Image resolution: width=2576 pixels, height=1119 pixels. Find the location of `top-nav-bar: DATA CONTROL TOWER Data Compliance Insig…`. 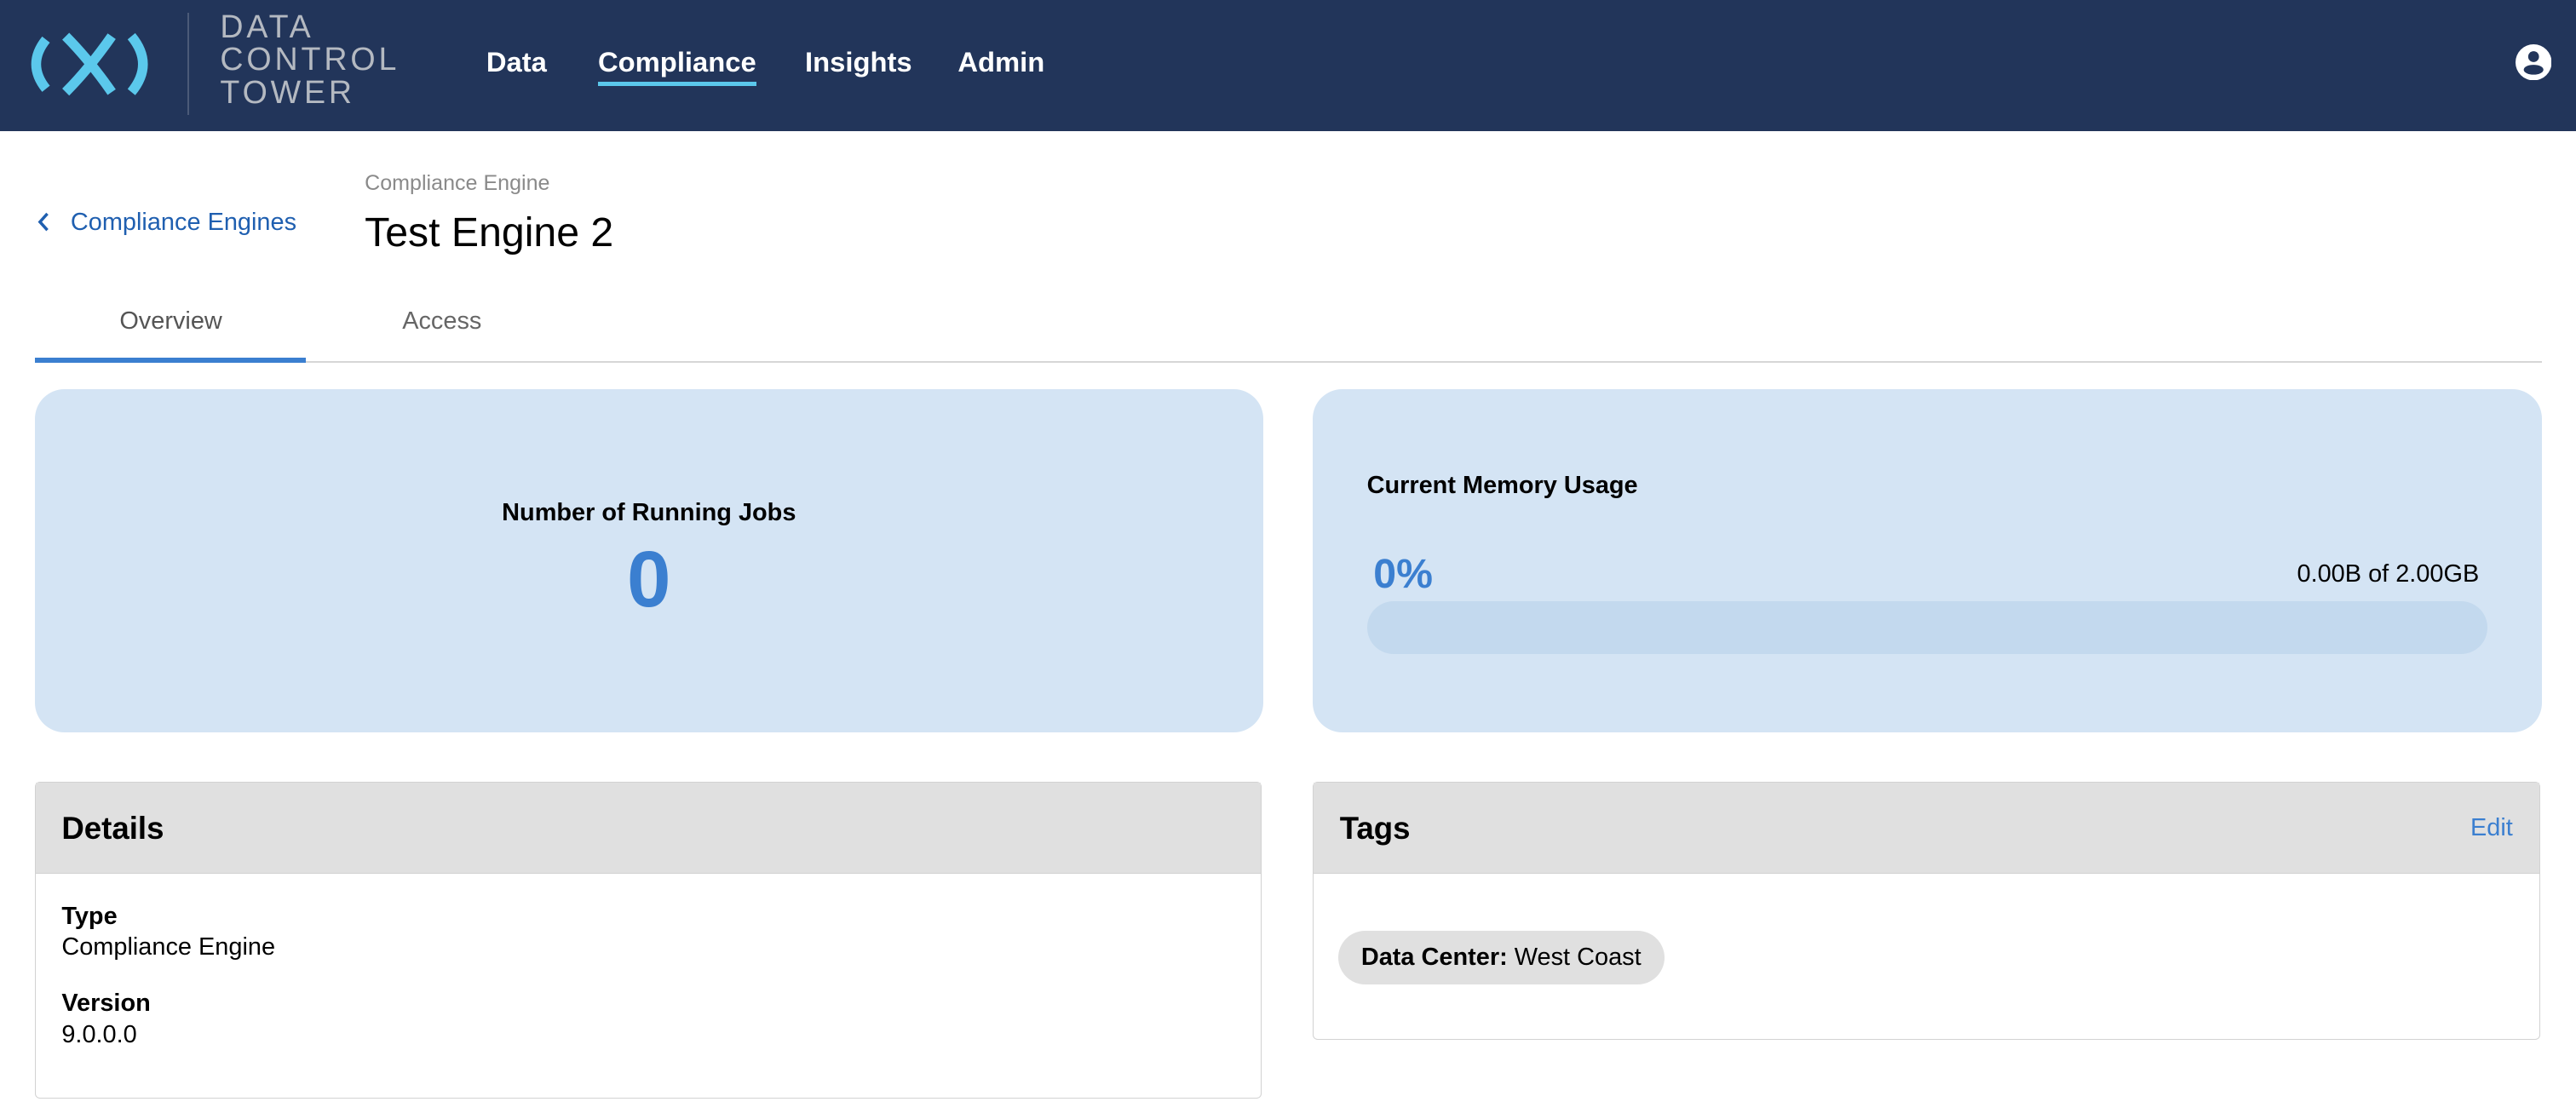

top-nav-bar: DATA CONTROL TOWER Data Compliance Insig… is located at coordinates (1288, 66).